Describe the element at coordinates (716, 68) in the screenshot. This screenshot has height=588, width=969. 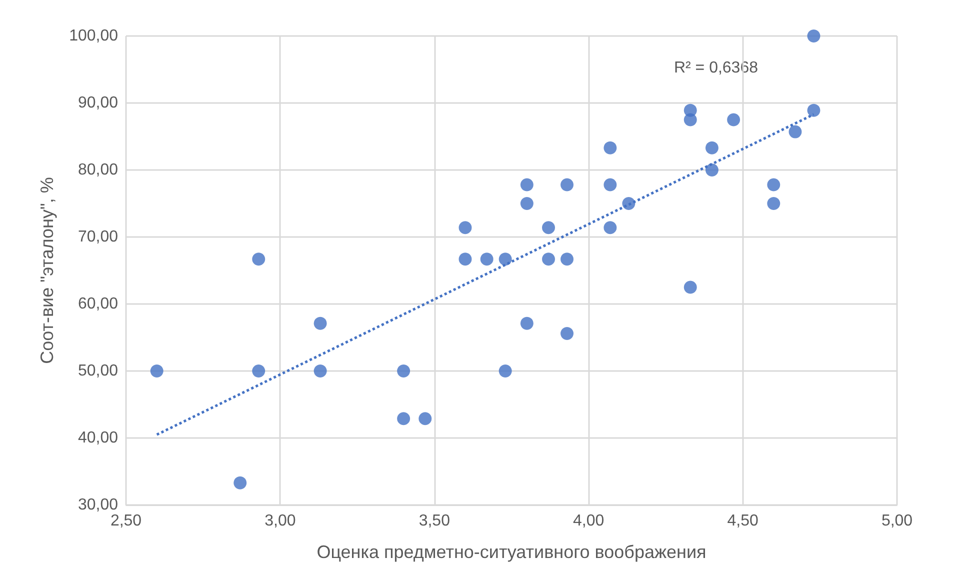
I see `annotation: R² = 0,6368` at that location.